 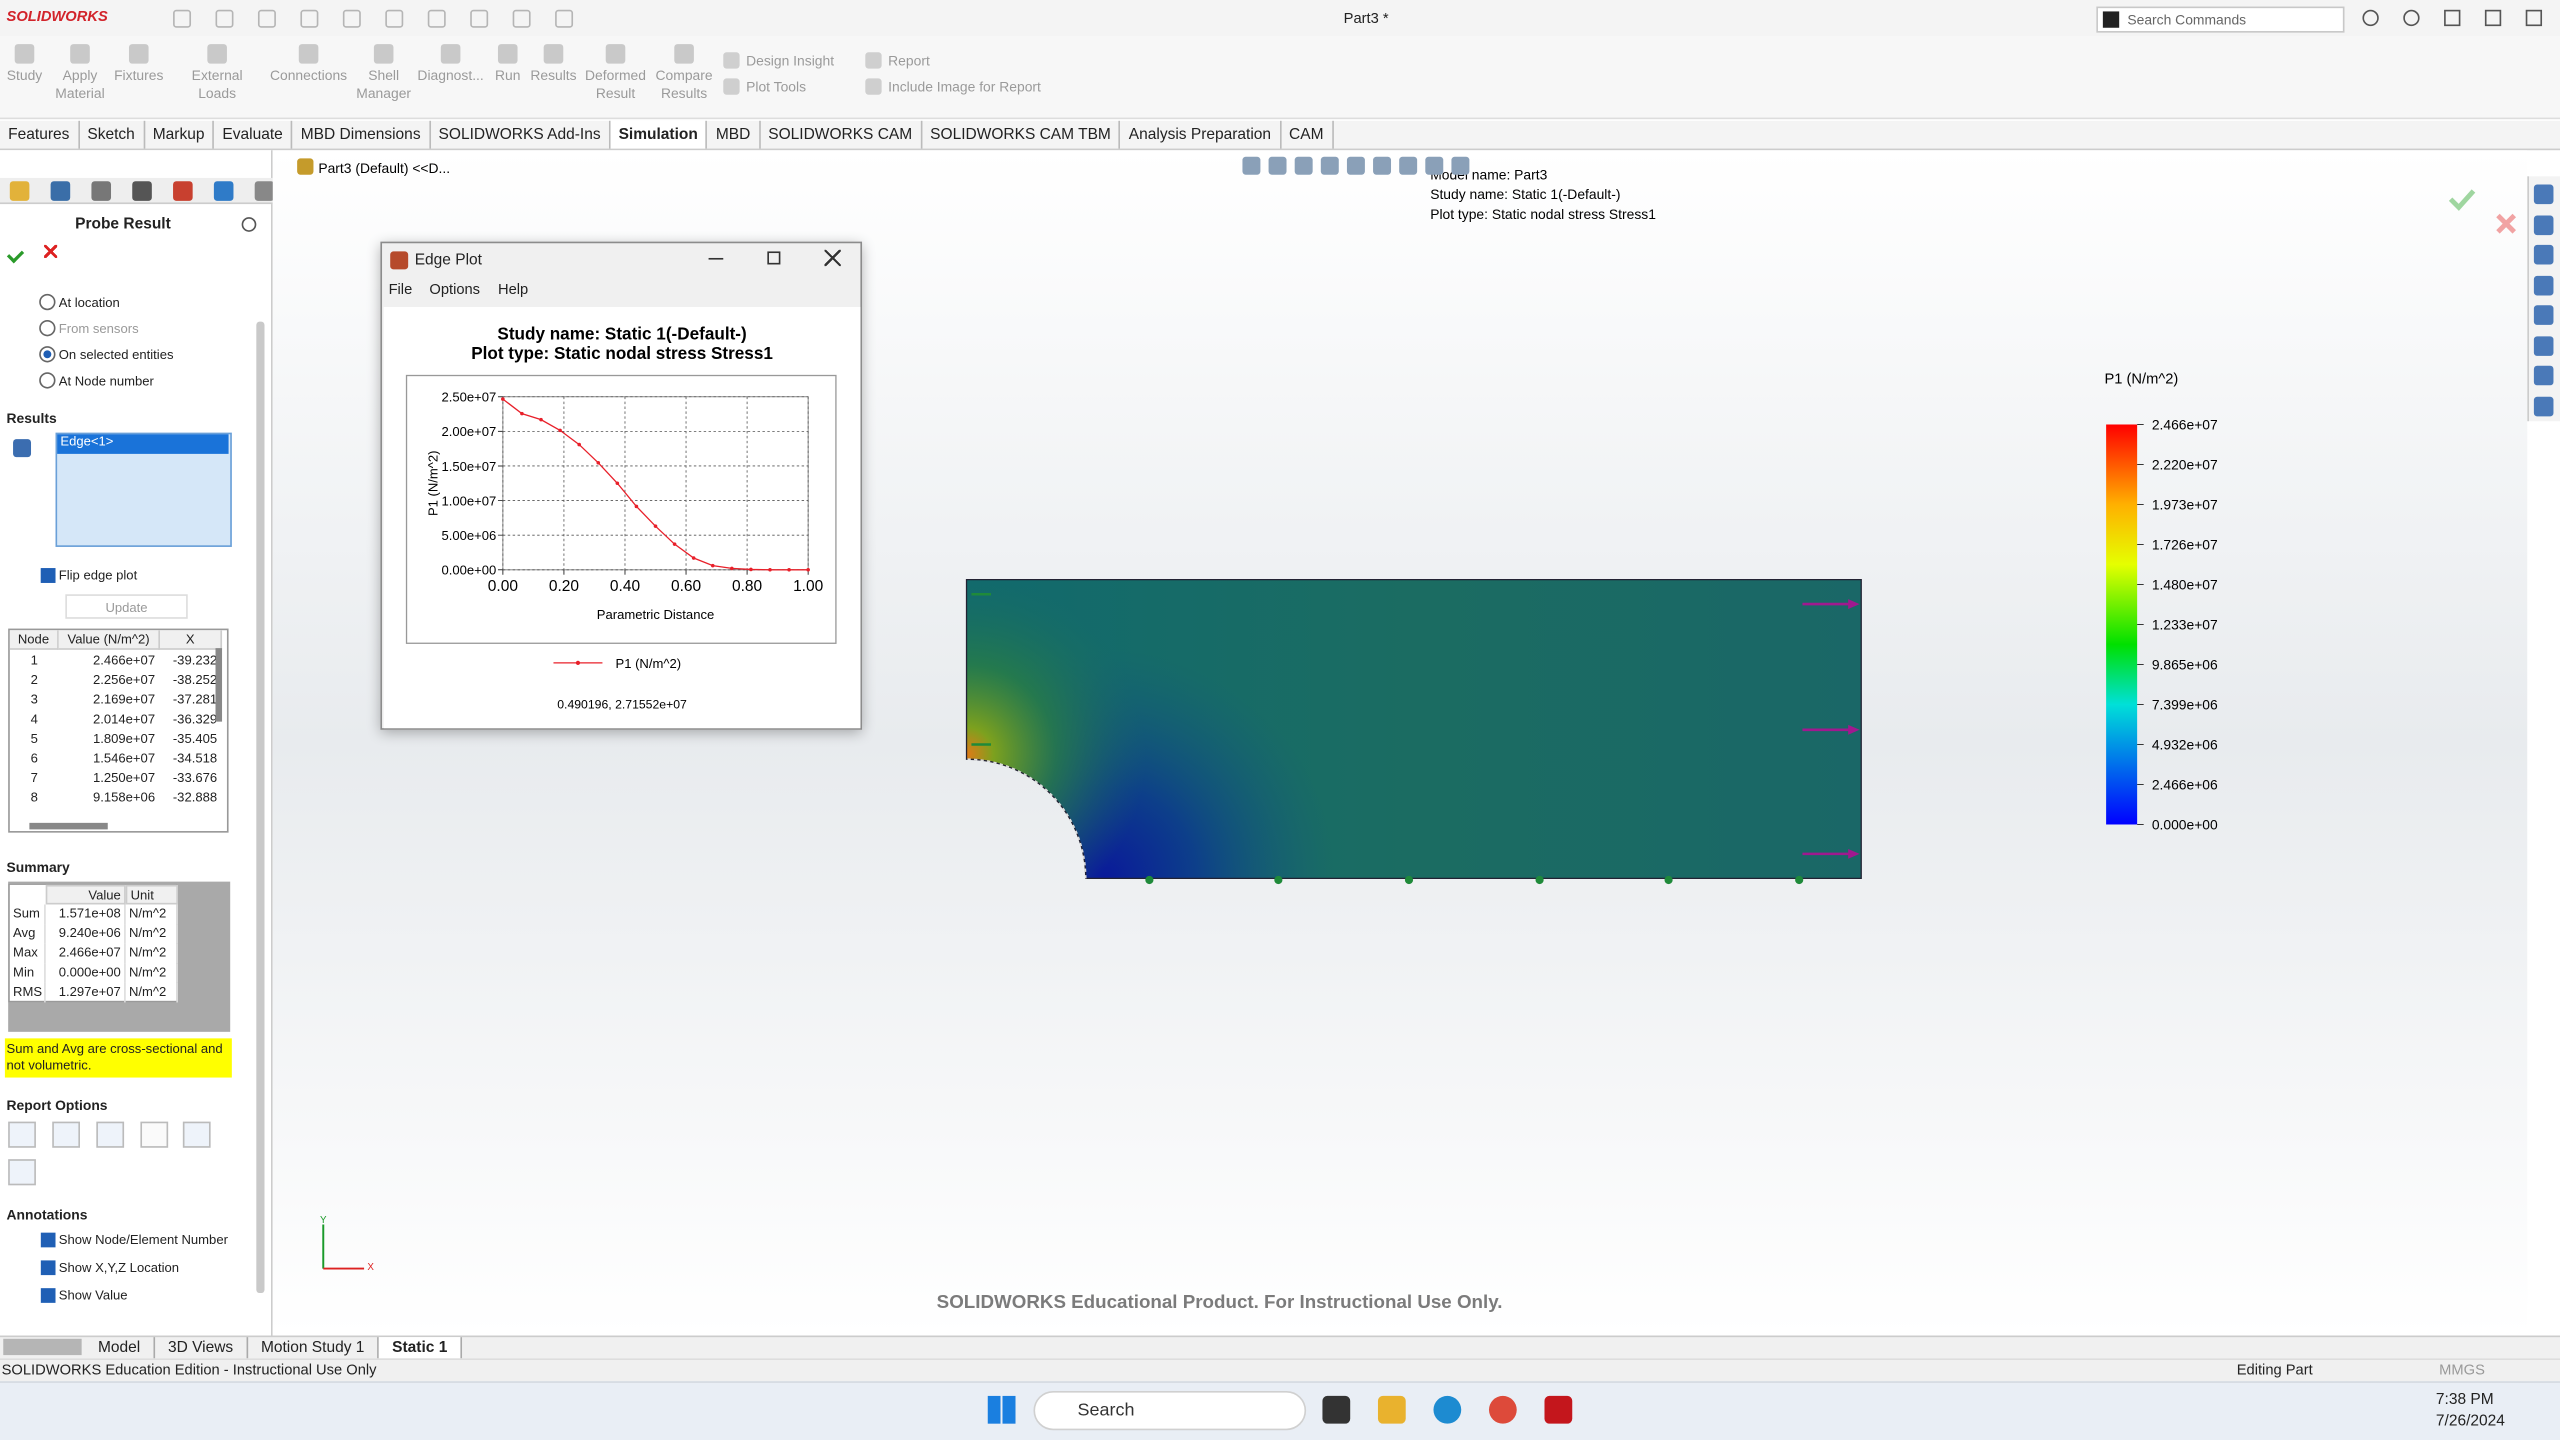 I want to click on help-button, so click(x=2411, y=18).